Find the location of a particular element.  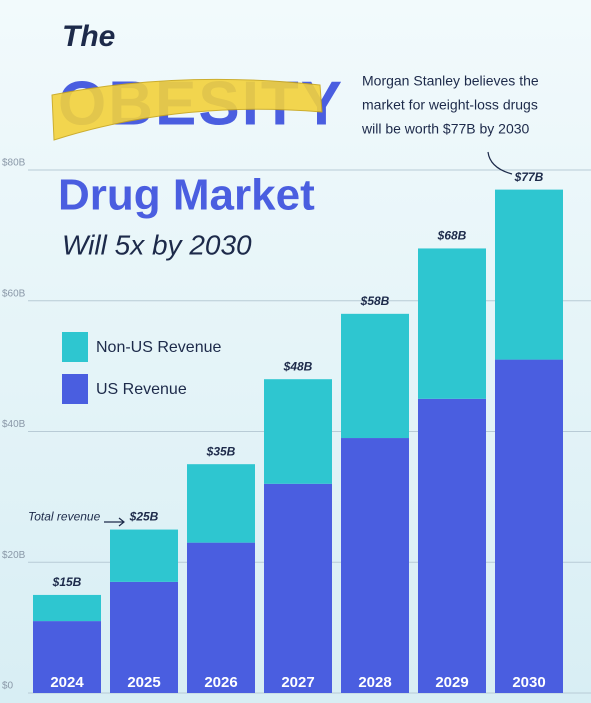

total-label: $68B is located at coordinates (452, 236).